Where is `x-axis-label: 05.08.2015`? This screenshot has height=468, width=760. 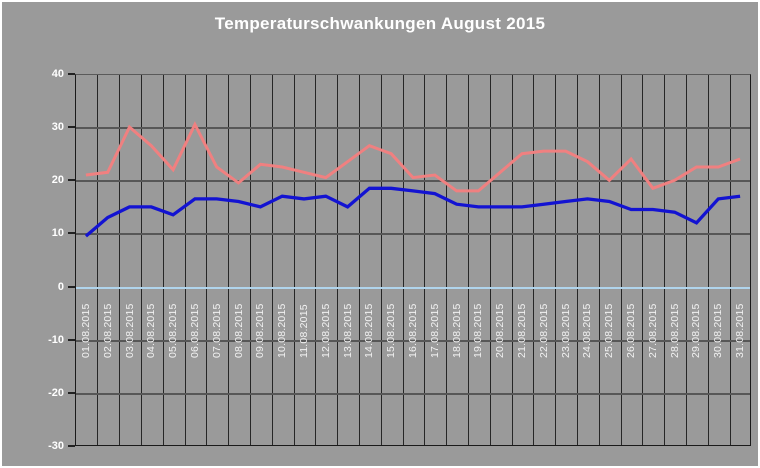 x-axis-label: 05.08.2015 is located at coordinates (173, 330).